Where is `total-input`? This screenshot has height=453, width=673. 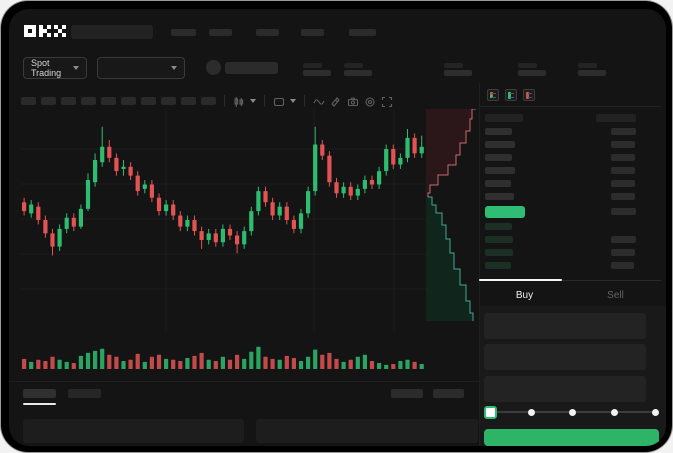 total-input is located at coordinates (565, 389).